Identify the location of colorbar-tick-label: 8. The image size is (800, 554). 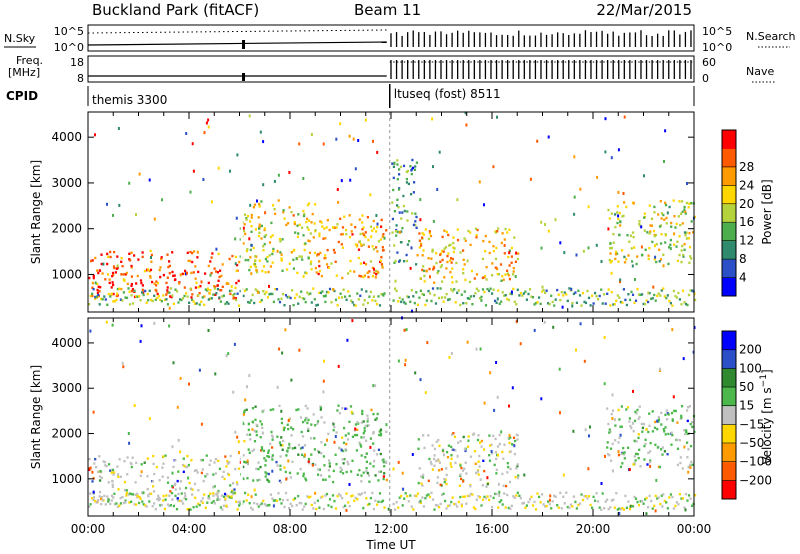
(743, 259).